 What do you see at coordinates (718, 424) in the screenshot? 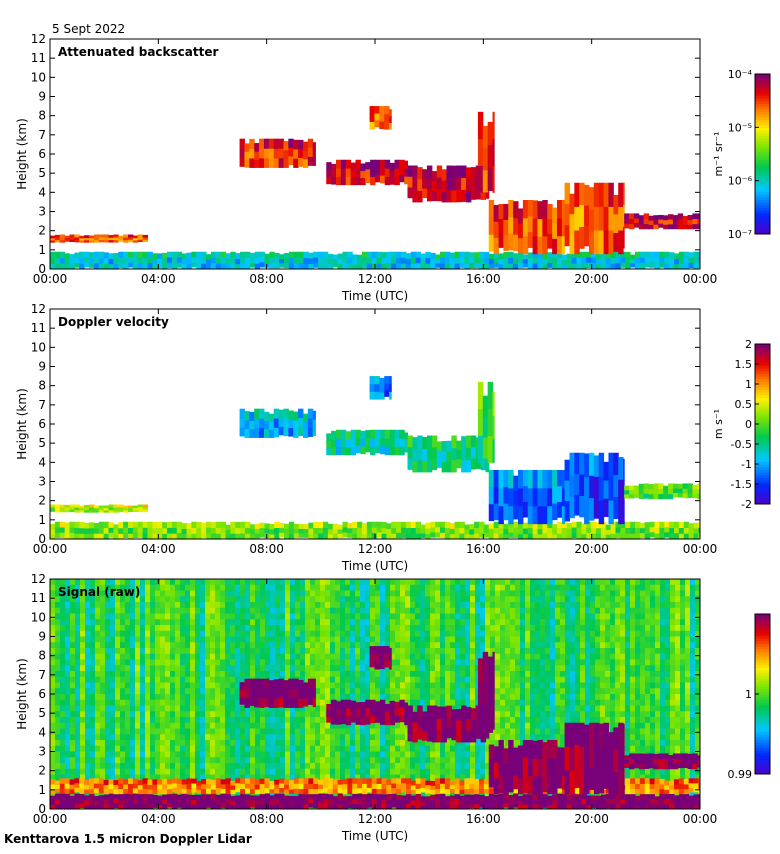
I see `colorbar-unit-label: m s⁻¹` at bounding box center [718, 424].